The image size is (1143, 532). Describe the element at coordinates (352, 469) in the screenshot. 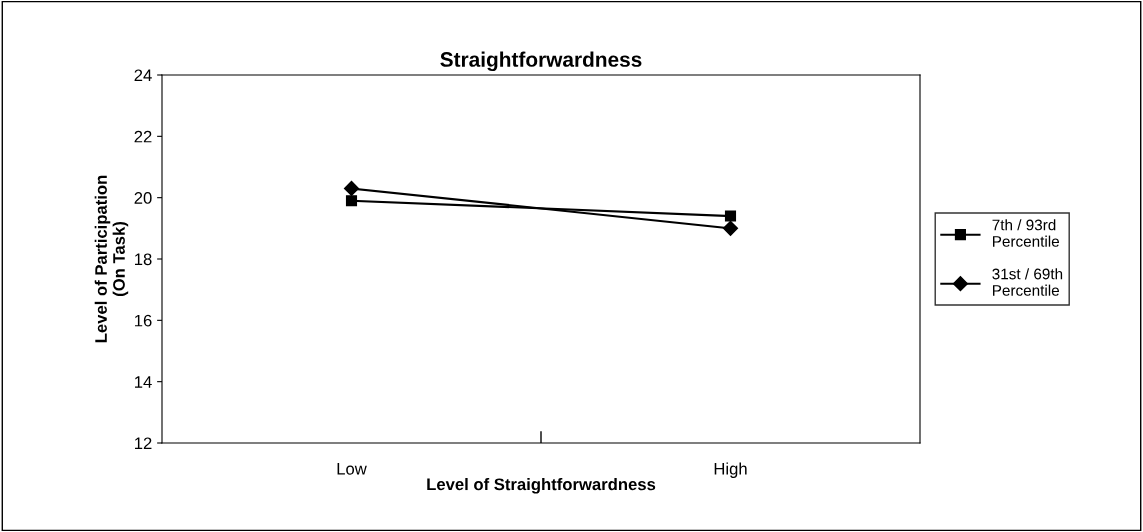

I see `x-tick-label: Low` at that location.